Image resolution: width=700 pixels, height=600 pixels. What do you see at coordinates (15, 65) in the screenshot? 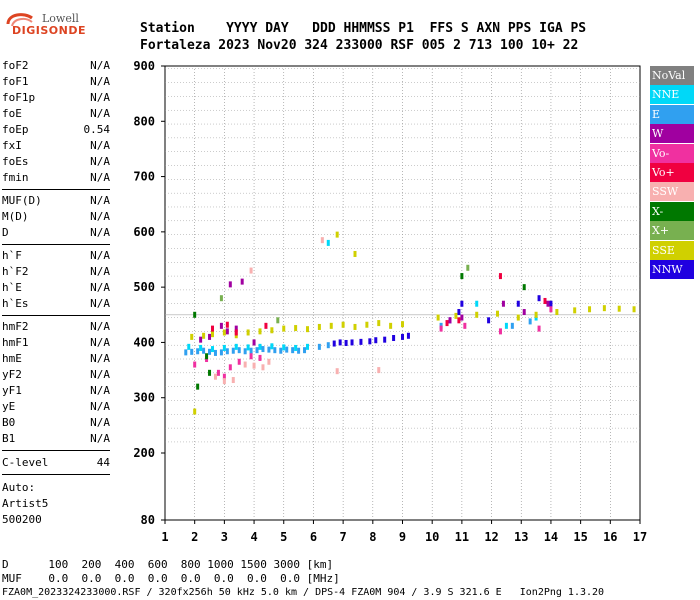
I see `param-key: foF2` at bounding box center [15, 65].